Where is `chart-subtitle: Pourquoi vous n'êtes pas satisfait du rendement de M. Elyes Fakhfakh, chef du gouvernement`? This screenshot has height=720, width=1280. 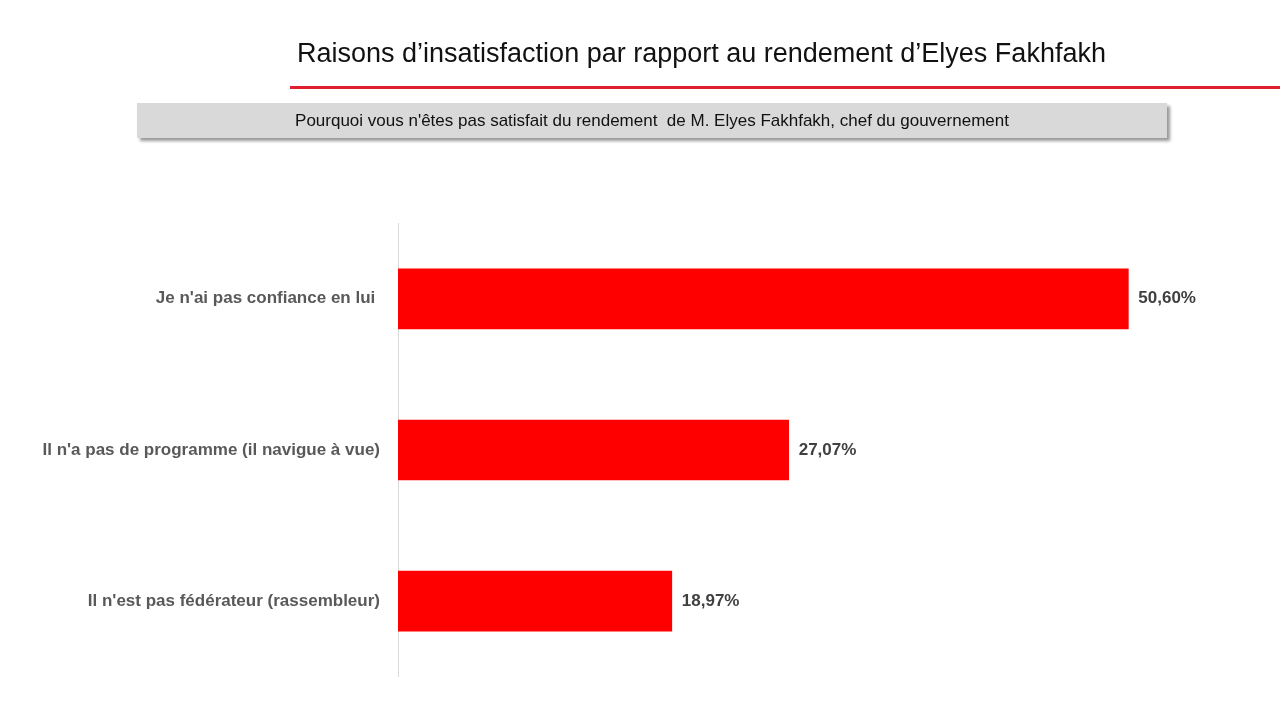
chart-subtitle: Pourquoi vous n'êtes pas satisfait du rendement de M. Elyes Fakhfakh, chef du gouvernement is located at coordinates (652, 120).